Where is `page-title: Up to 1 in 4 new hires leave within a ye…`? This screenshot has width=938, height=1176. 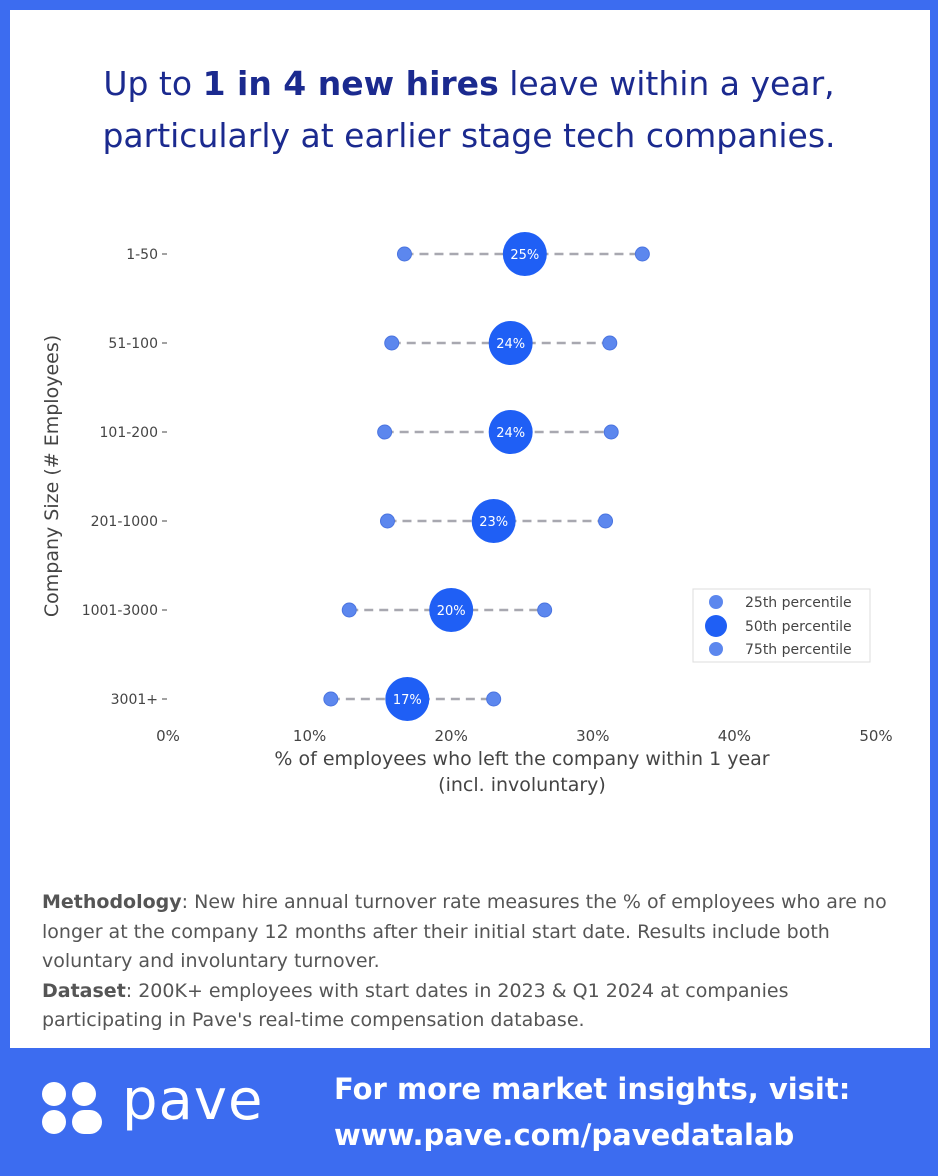
page-title: Up to 1 in 4 new hires leave within a ye… is located at coordinates (469, 110).